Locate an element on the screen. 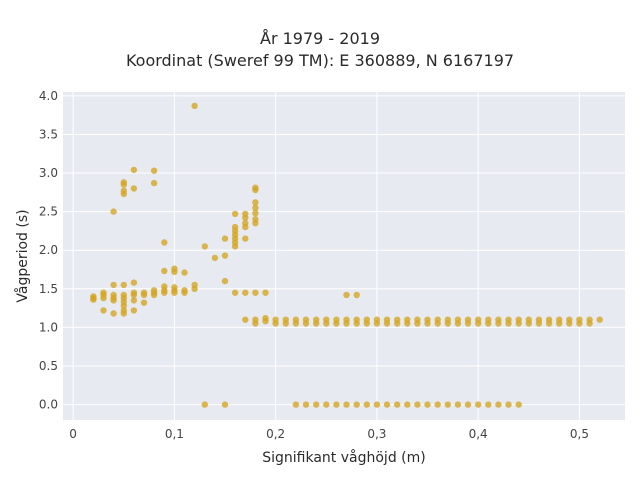  x-tick-label: 0,5 is located at coordinates (579, 434).